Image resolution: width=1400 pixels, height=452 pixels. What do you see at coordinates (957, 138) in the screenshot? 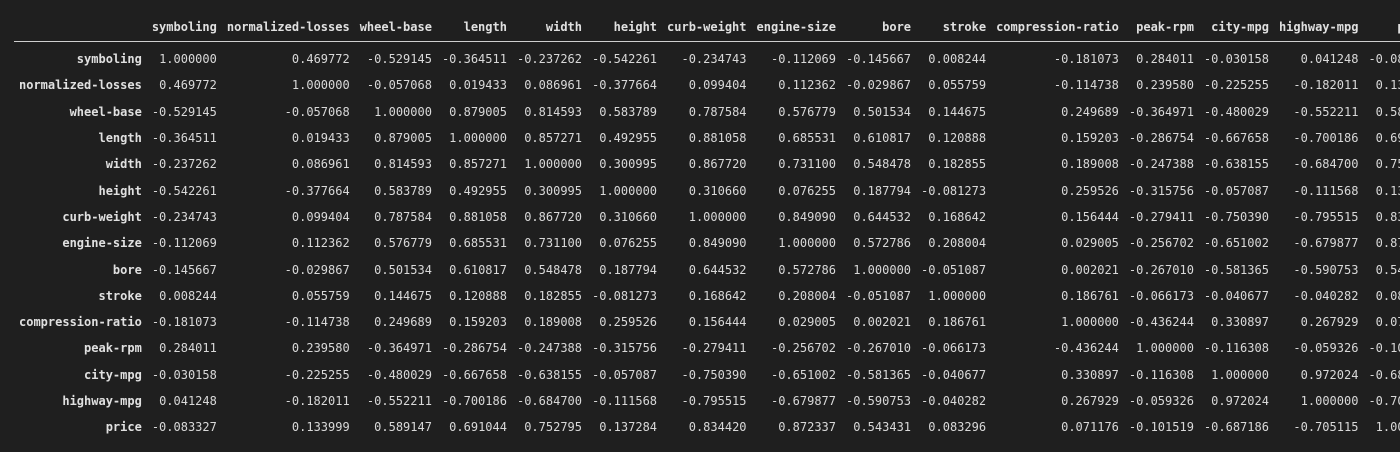
I see `table-cell: 0.120888` at bounding box center [957, 138].